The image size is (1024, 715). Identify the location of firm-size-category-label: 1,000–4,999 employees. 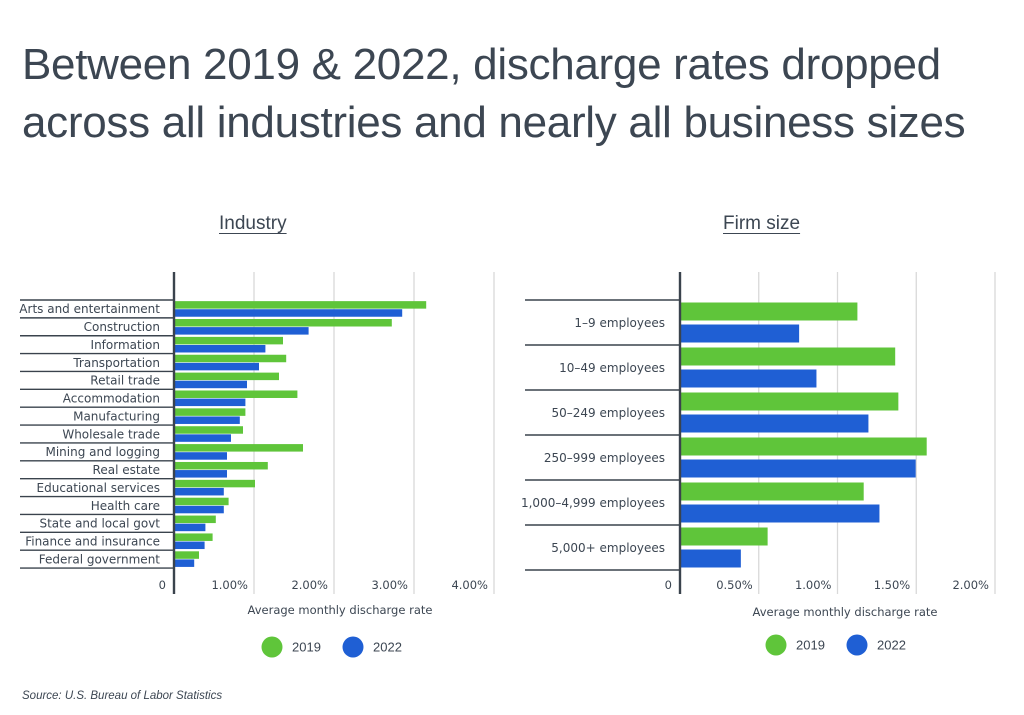
(593, 503).